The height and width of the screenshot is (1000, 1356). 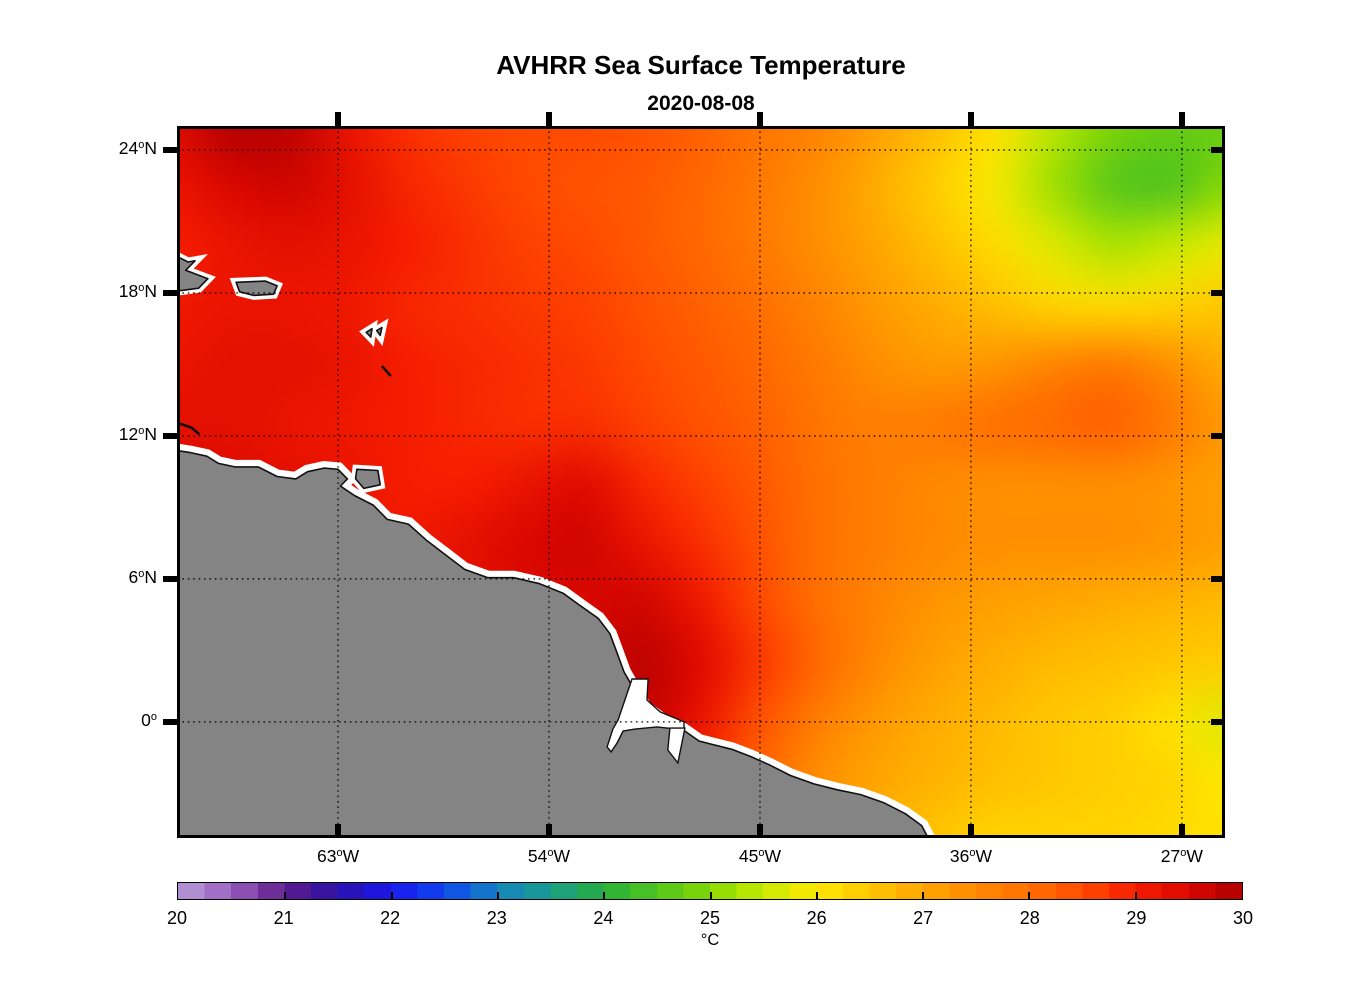 What do you see at coordinates (759, 856) in the screenshot?
I see `x-axis-label-45: 45oW` at bounding box center [759, 856].